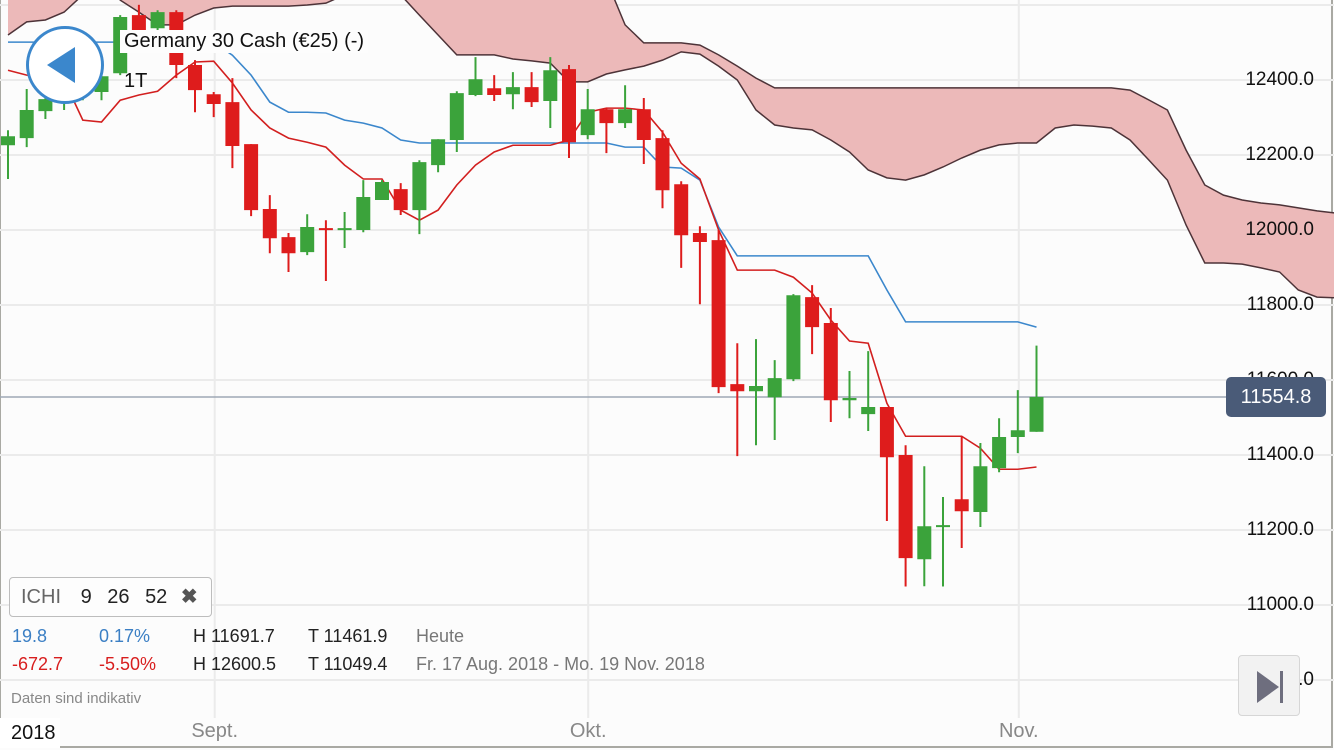 The image size is (1334, 750). What do you see at coordinates (215, 731) in the screenshot?
I see `x-axis-label: Sept.` at bounding box center [215, 731].